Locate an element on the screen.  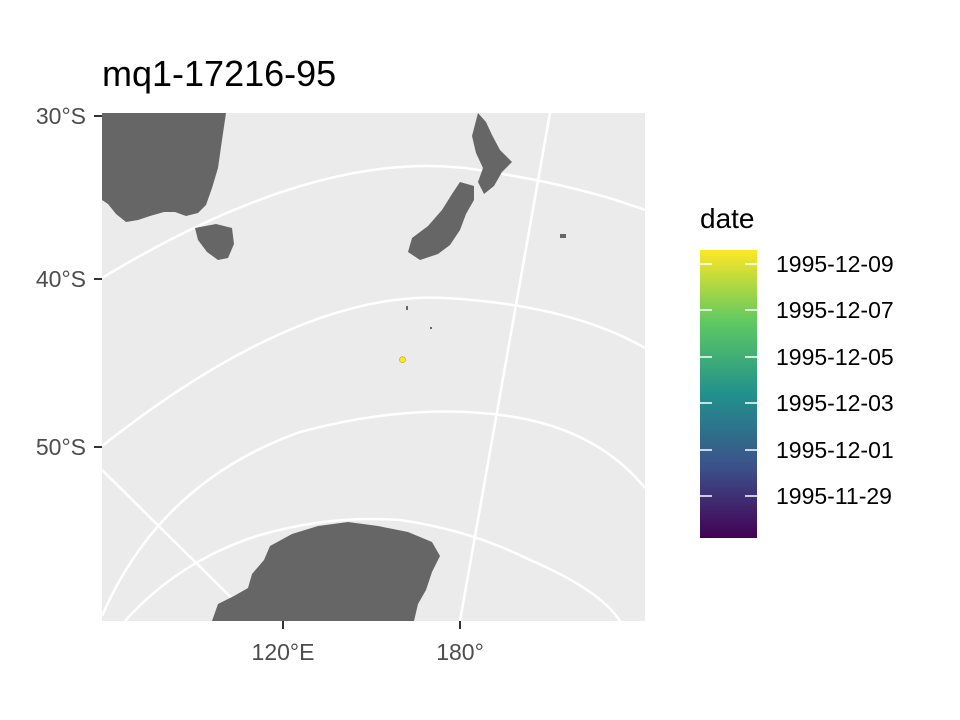
legend-label: 1995-12-07 is located at coordinates (835, 310).